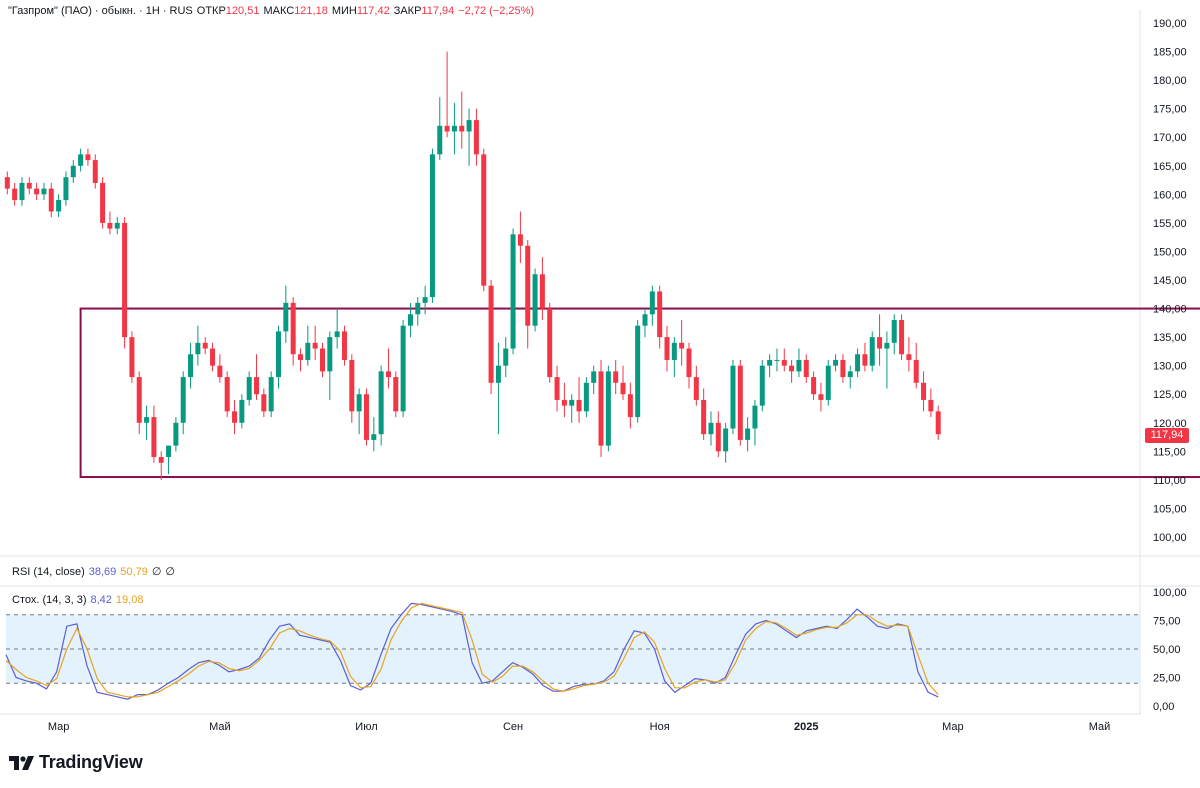 The height and width of the screenshot is (788, 1200). I want to click on stochastic-legend: Стох. (14, 3, 3) 8,42 19,08, so click(79, 600).